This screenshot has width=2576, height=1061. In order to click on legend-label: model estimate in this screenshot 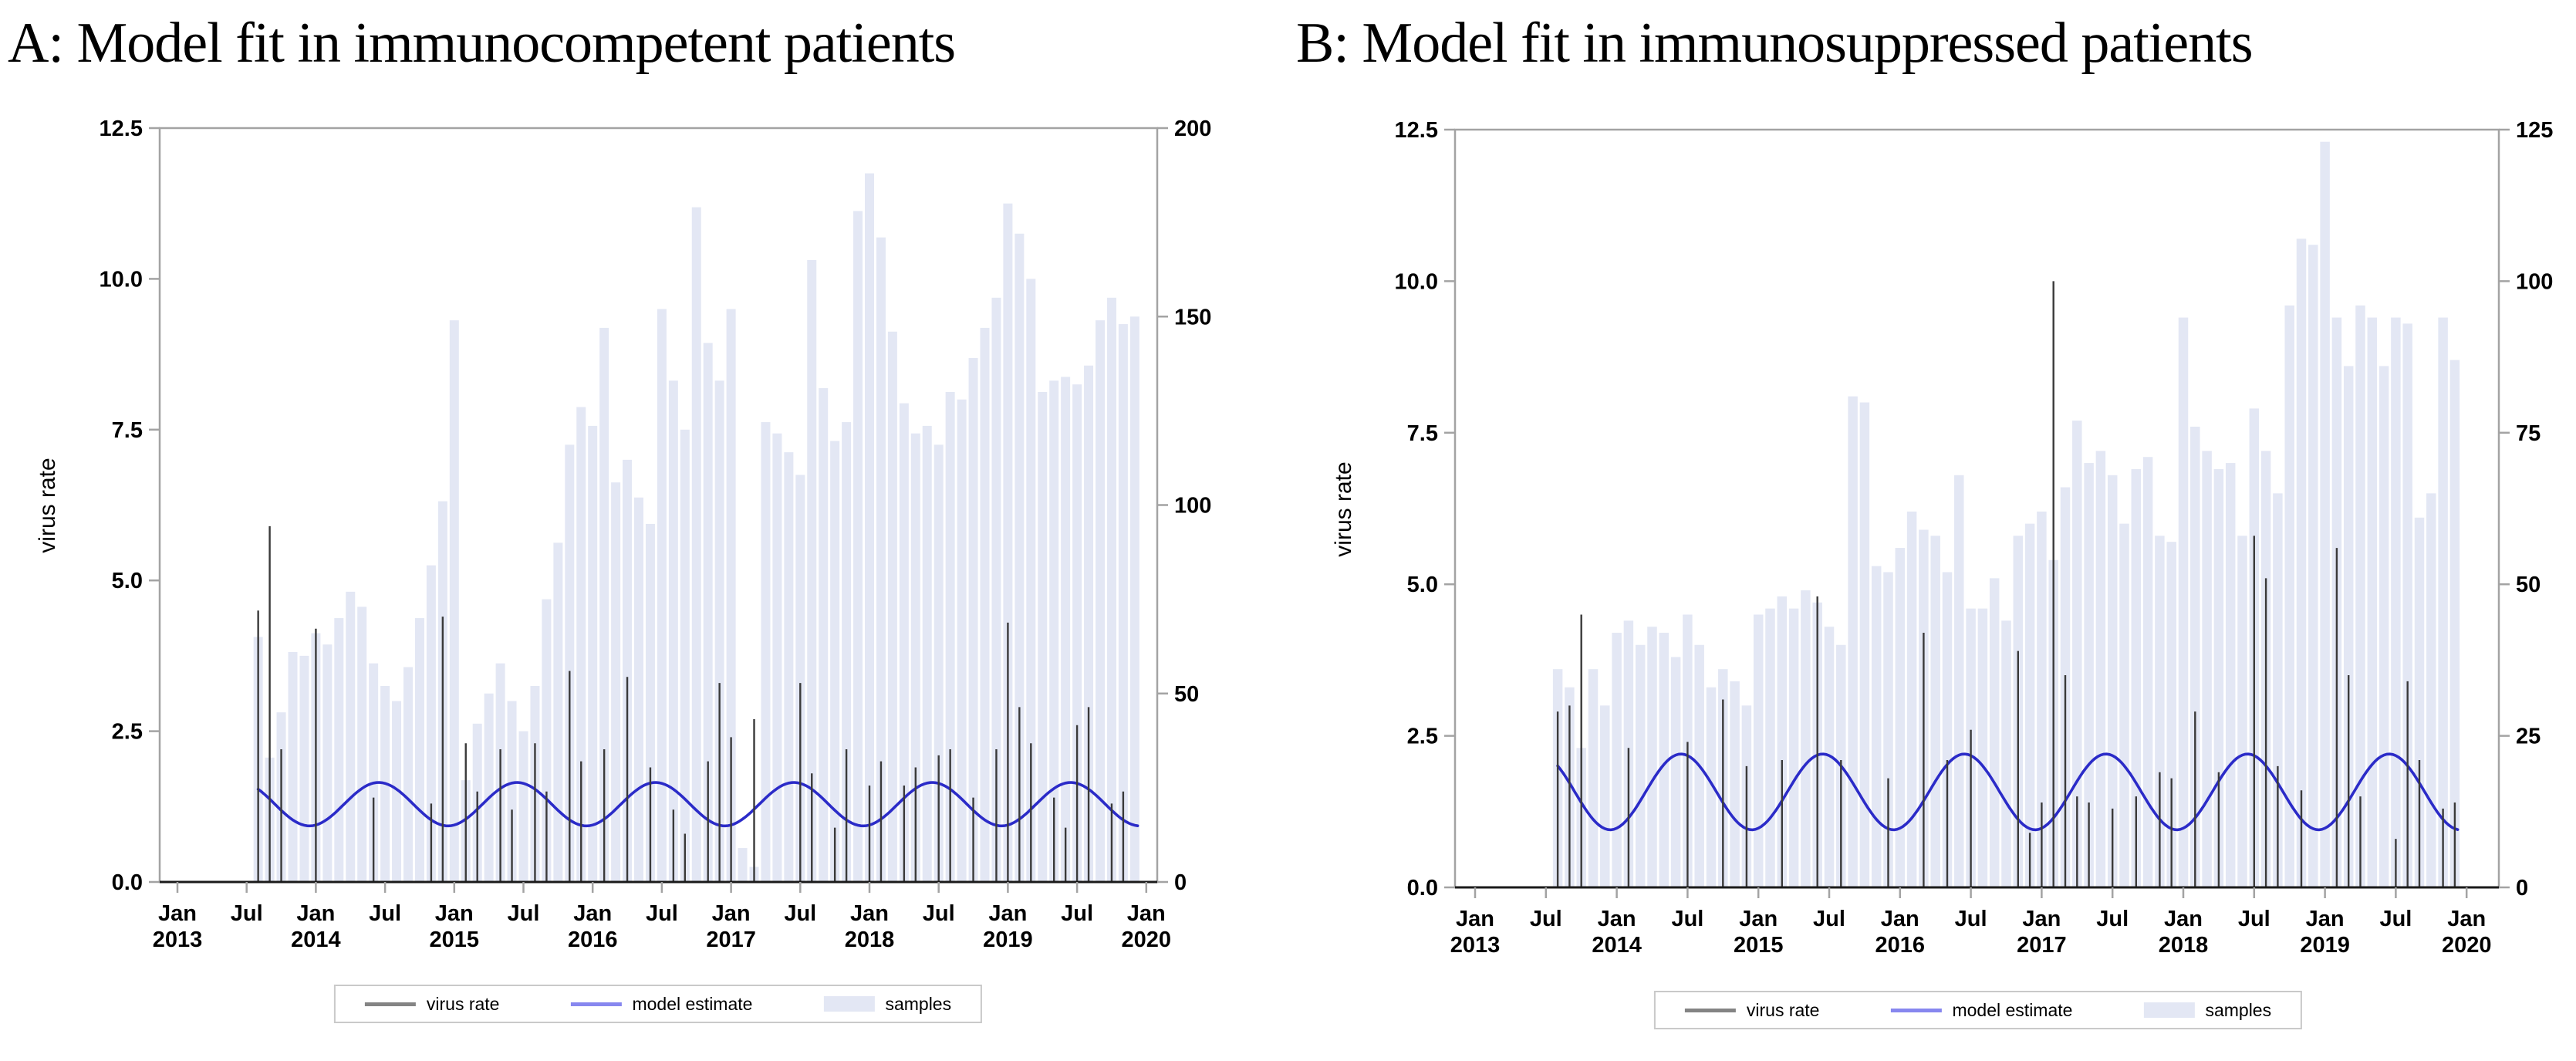, I will do `click(692, 1004)`.